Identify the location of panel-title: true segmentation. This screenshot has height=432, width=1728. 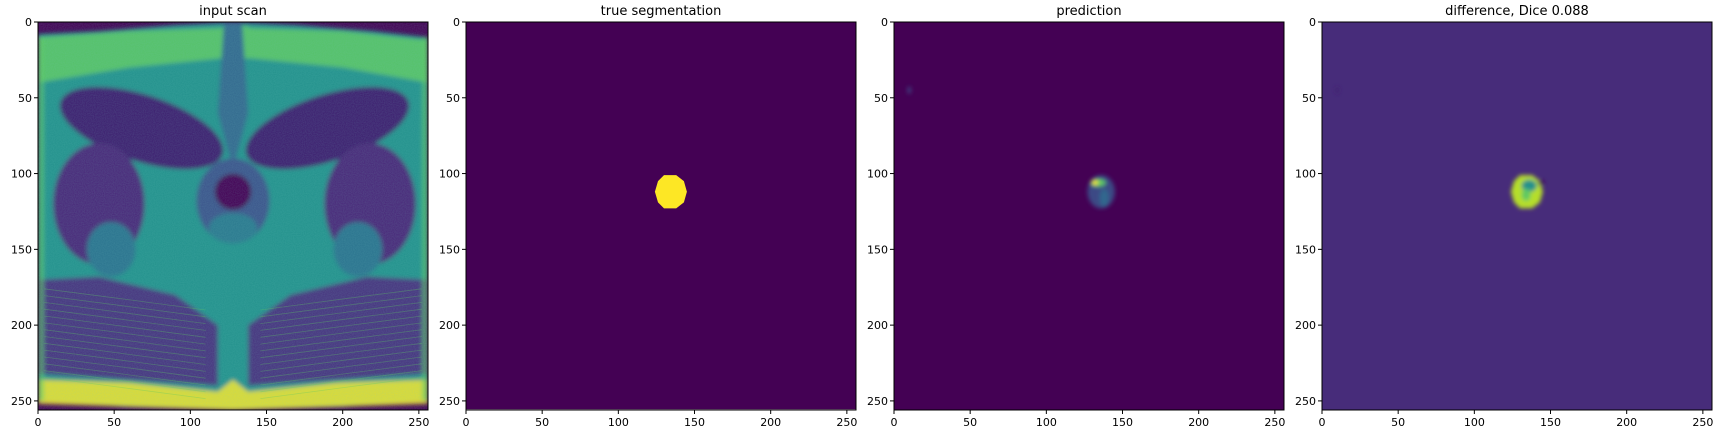
(661, 11).